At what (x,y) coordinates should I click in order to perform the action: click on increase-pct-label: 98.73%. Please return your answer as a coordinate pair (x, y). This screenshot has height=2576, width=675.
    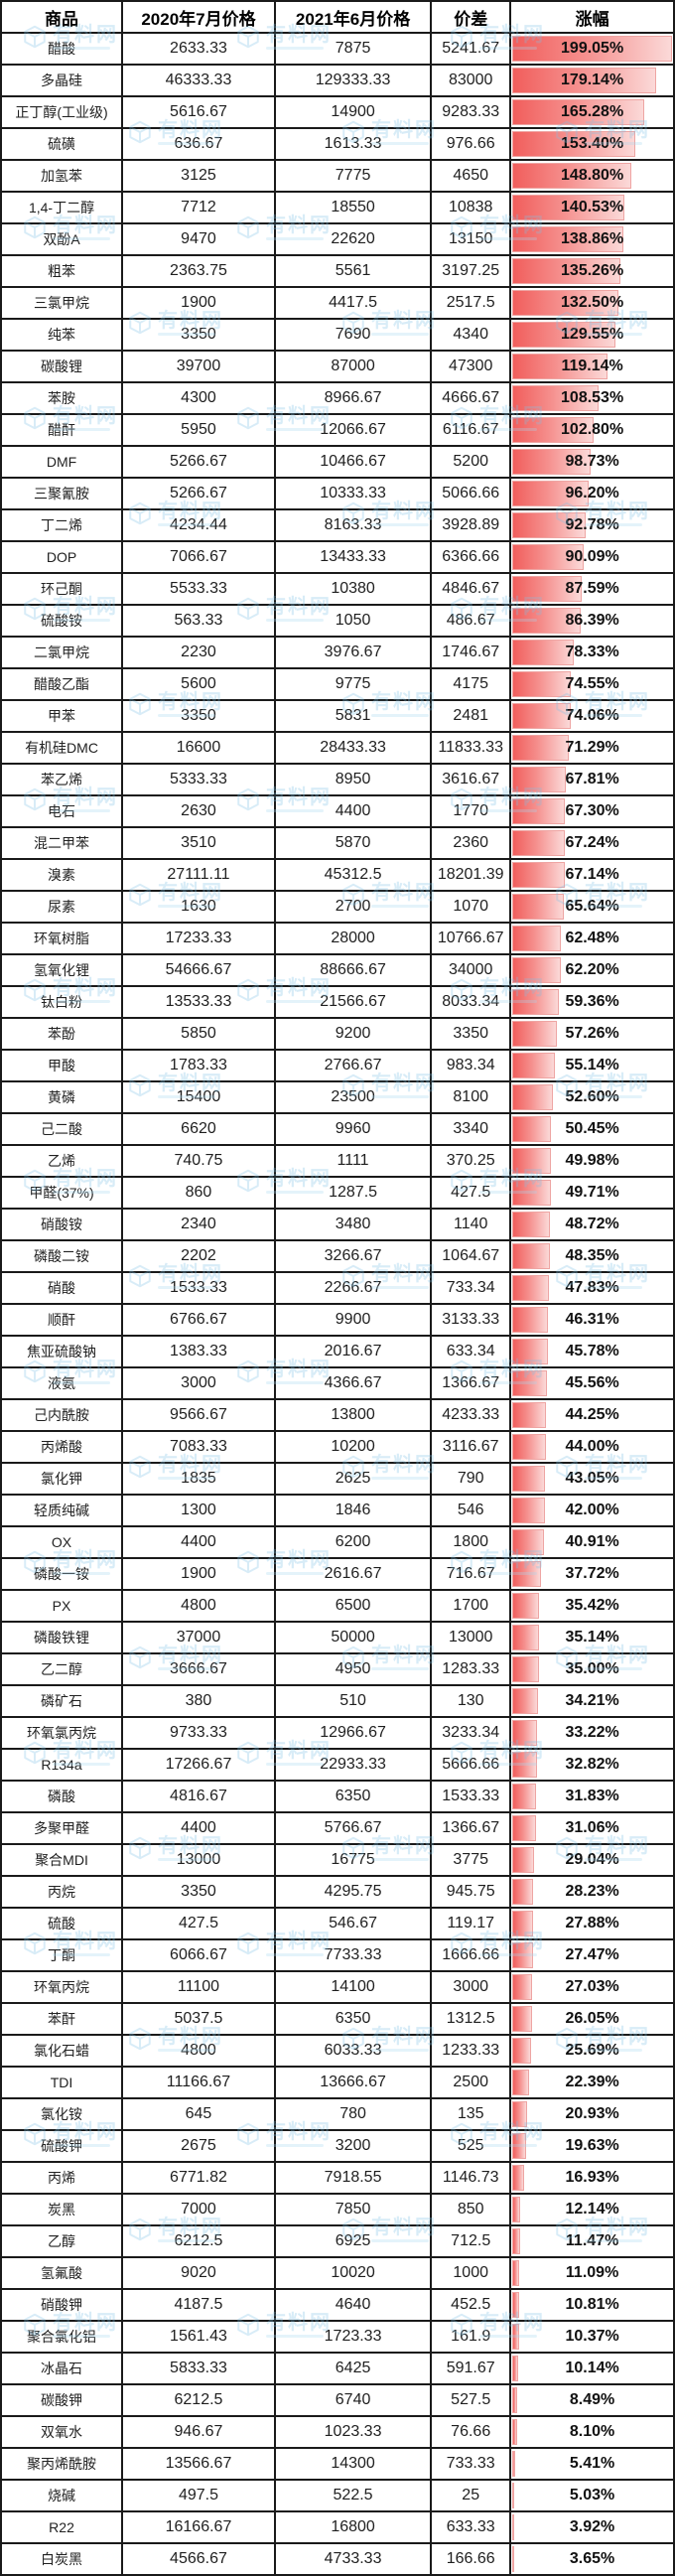
    Looking at the image, I should click on (592, 461).